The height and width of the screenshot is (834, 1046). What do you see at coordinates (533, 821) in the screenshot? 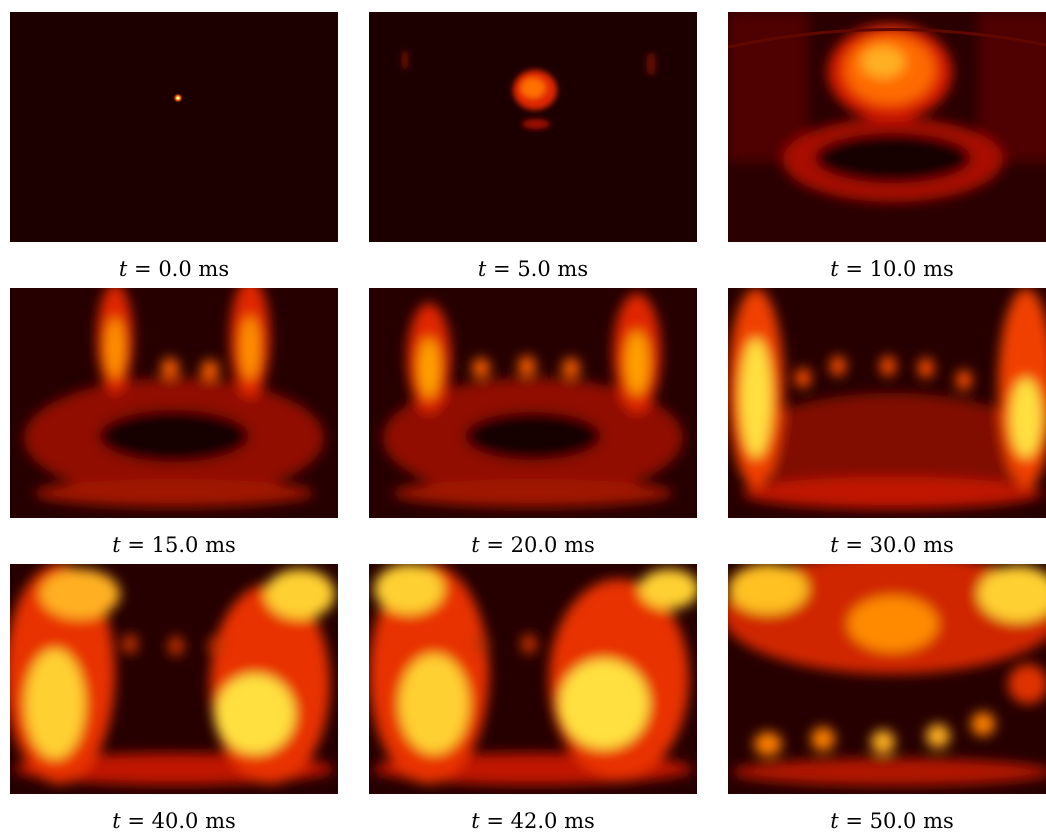
I see `time-caption-8: t = 42.0 ms` at bounding box center [533, 821].